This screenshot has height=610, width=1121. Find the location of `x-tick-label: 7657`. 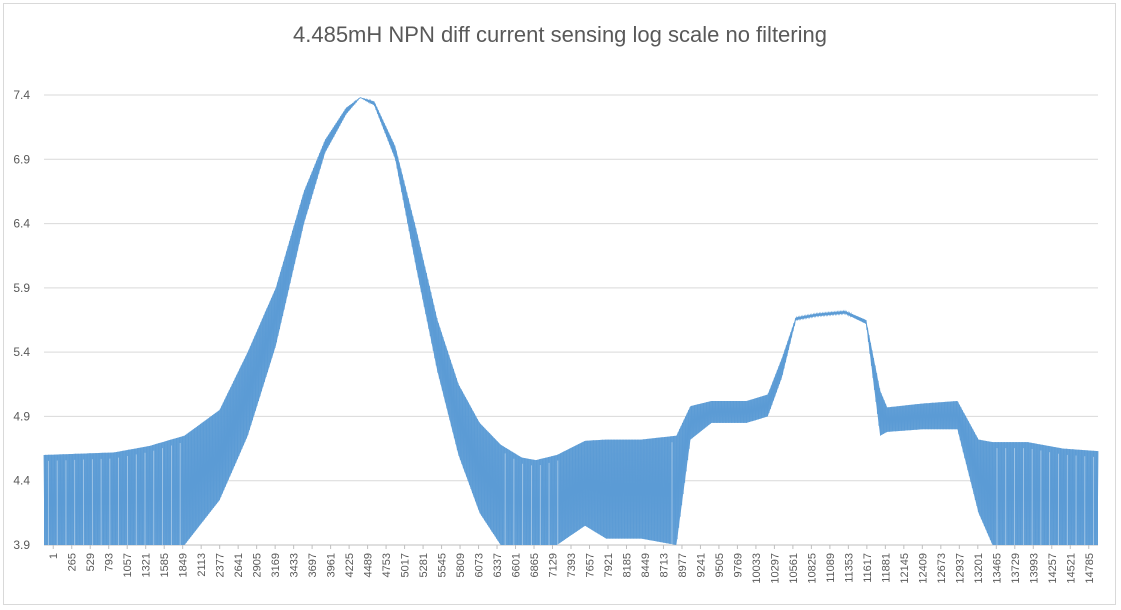

x-tick-label: 7657 is located at coordinates (590, 565).